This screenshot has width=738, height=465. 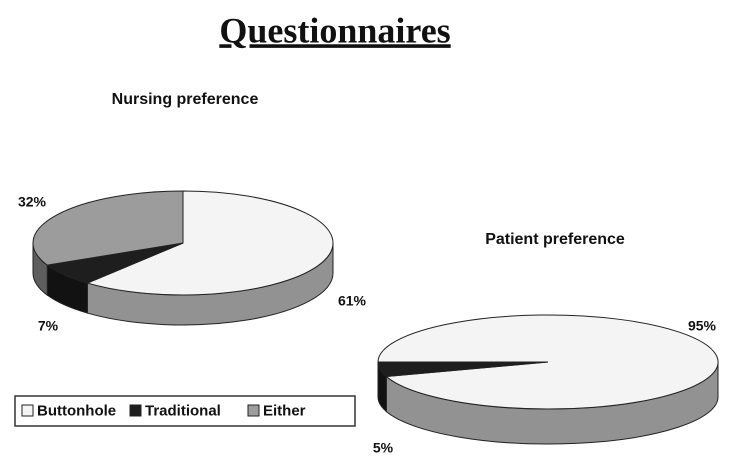 I want to click on legend-label: Buttonhole, so click(x=76, y=410).